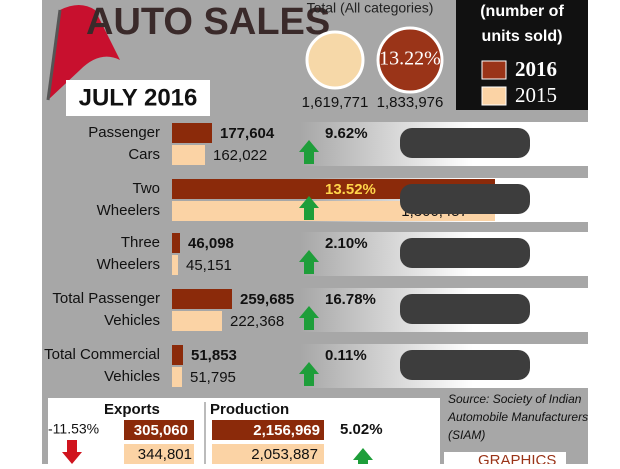 This screenshot has width=620, height=469. I want to click on title: AUTO SALES, so click(208, 22).